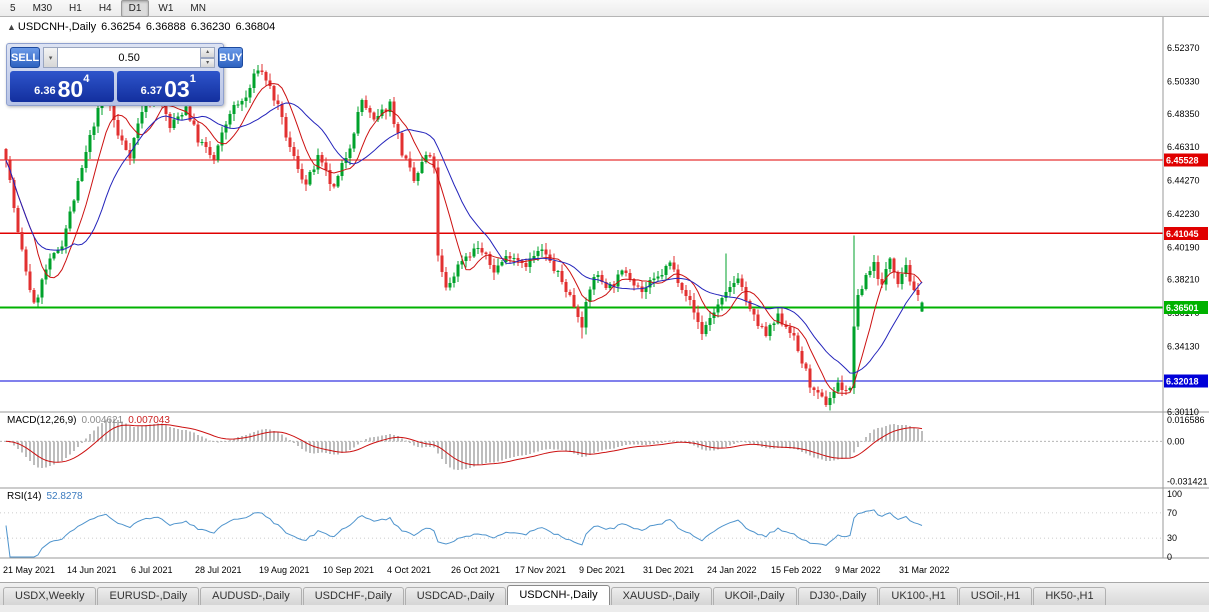 This screenshot has width=1209, height=612. I want to click on svg-text: 6.34130, so click(1183, 346).